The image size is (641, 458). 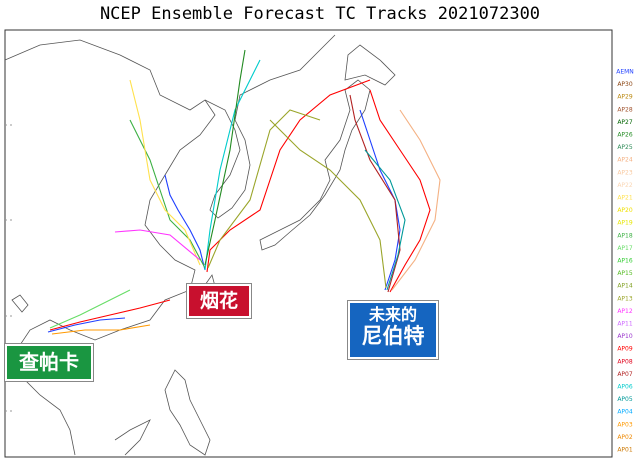 What do you see at coordinates (625, 109) in the screenshot?
I see `legend-entry: AP28` at bounding box center [625, 109].